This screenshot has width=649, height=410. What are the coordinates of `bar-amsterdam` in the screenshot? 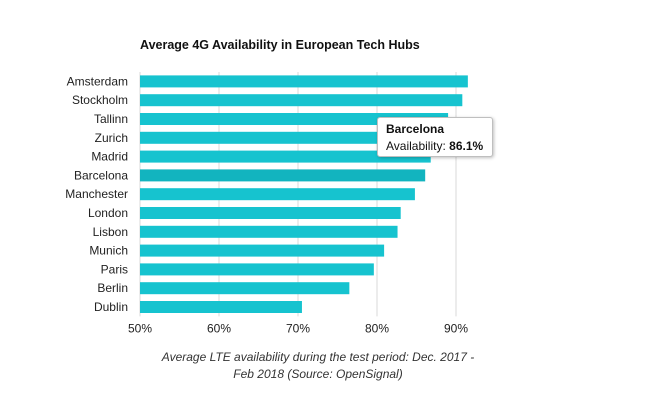 It's located at (304, 81).